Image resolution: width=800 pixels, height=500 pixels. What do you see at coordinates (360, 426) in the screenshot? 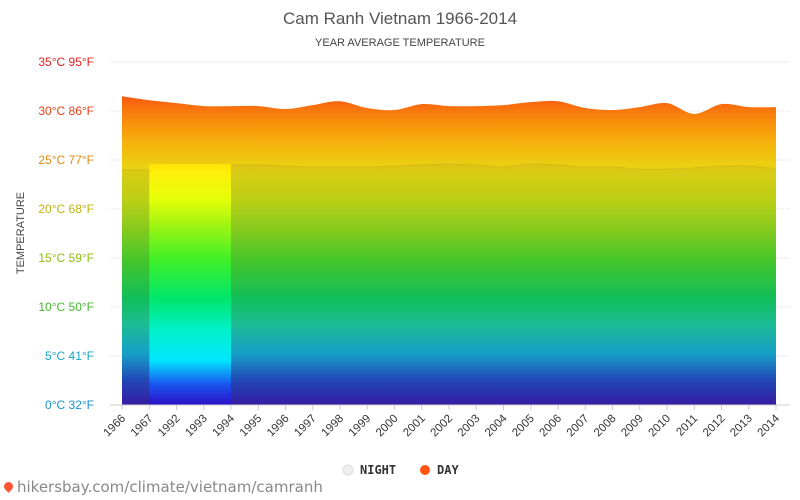
I see `x-tick-label: 1999` at bounding box center [360, 426].